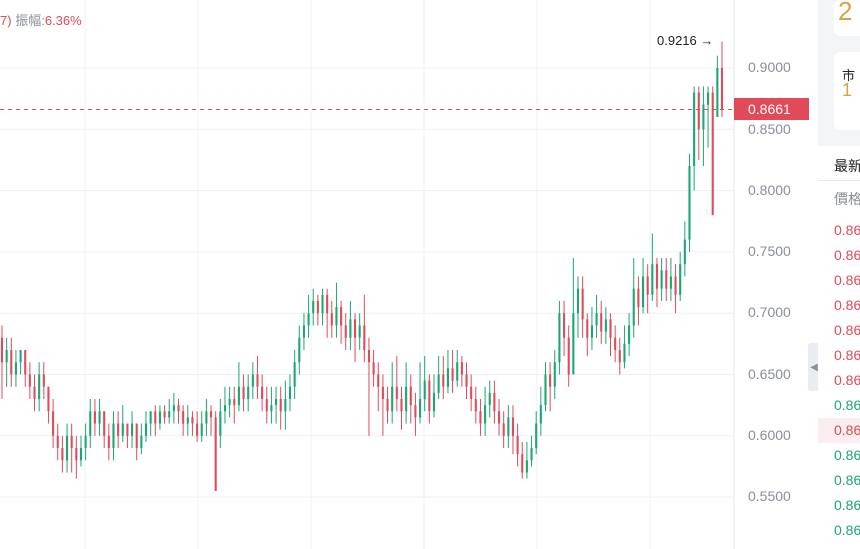  I want to click on summary-card: 2, so click(847, 18).